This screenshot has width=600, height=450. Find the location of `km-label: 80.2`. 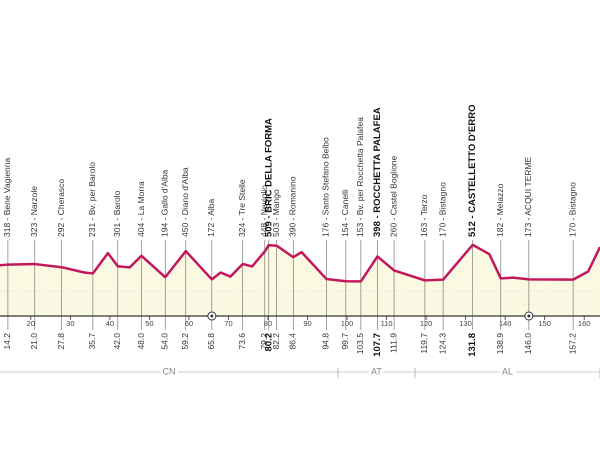

km-label: 80.2 is located at coordinates (268, 342).